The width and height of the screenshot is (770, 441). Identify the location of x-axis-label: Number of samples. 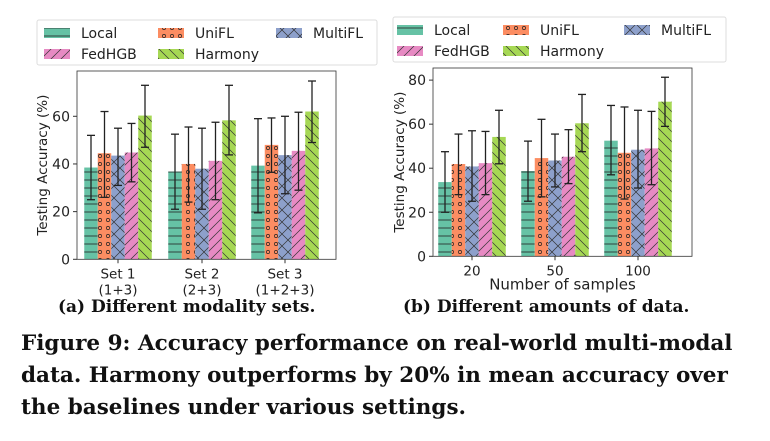
(562, 284).